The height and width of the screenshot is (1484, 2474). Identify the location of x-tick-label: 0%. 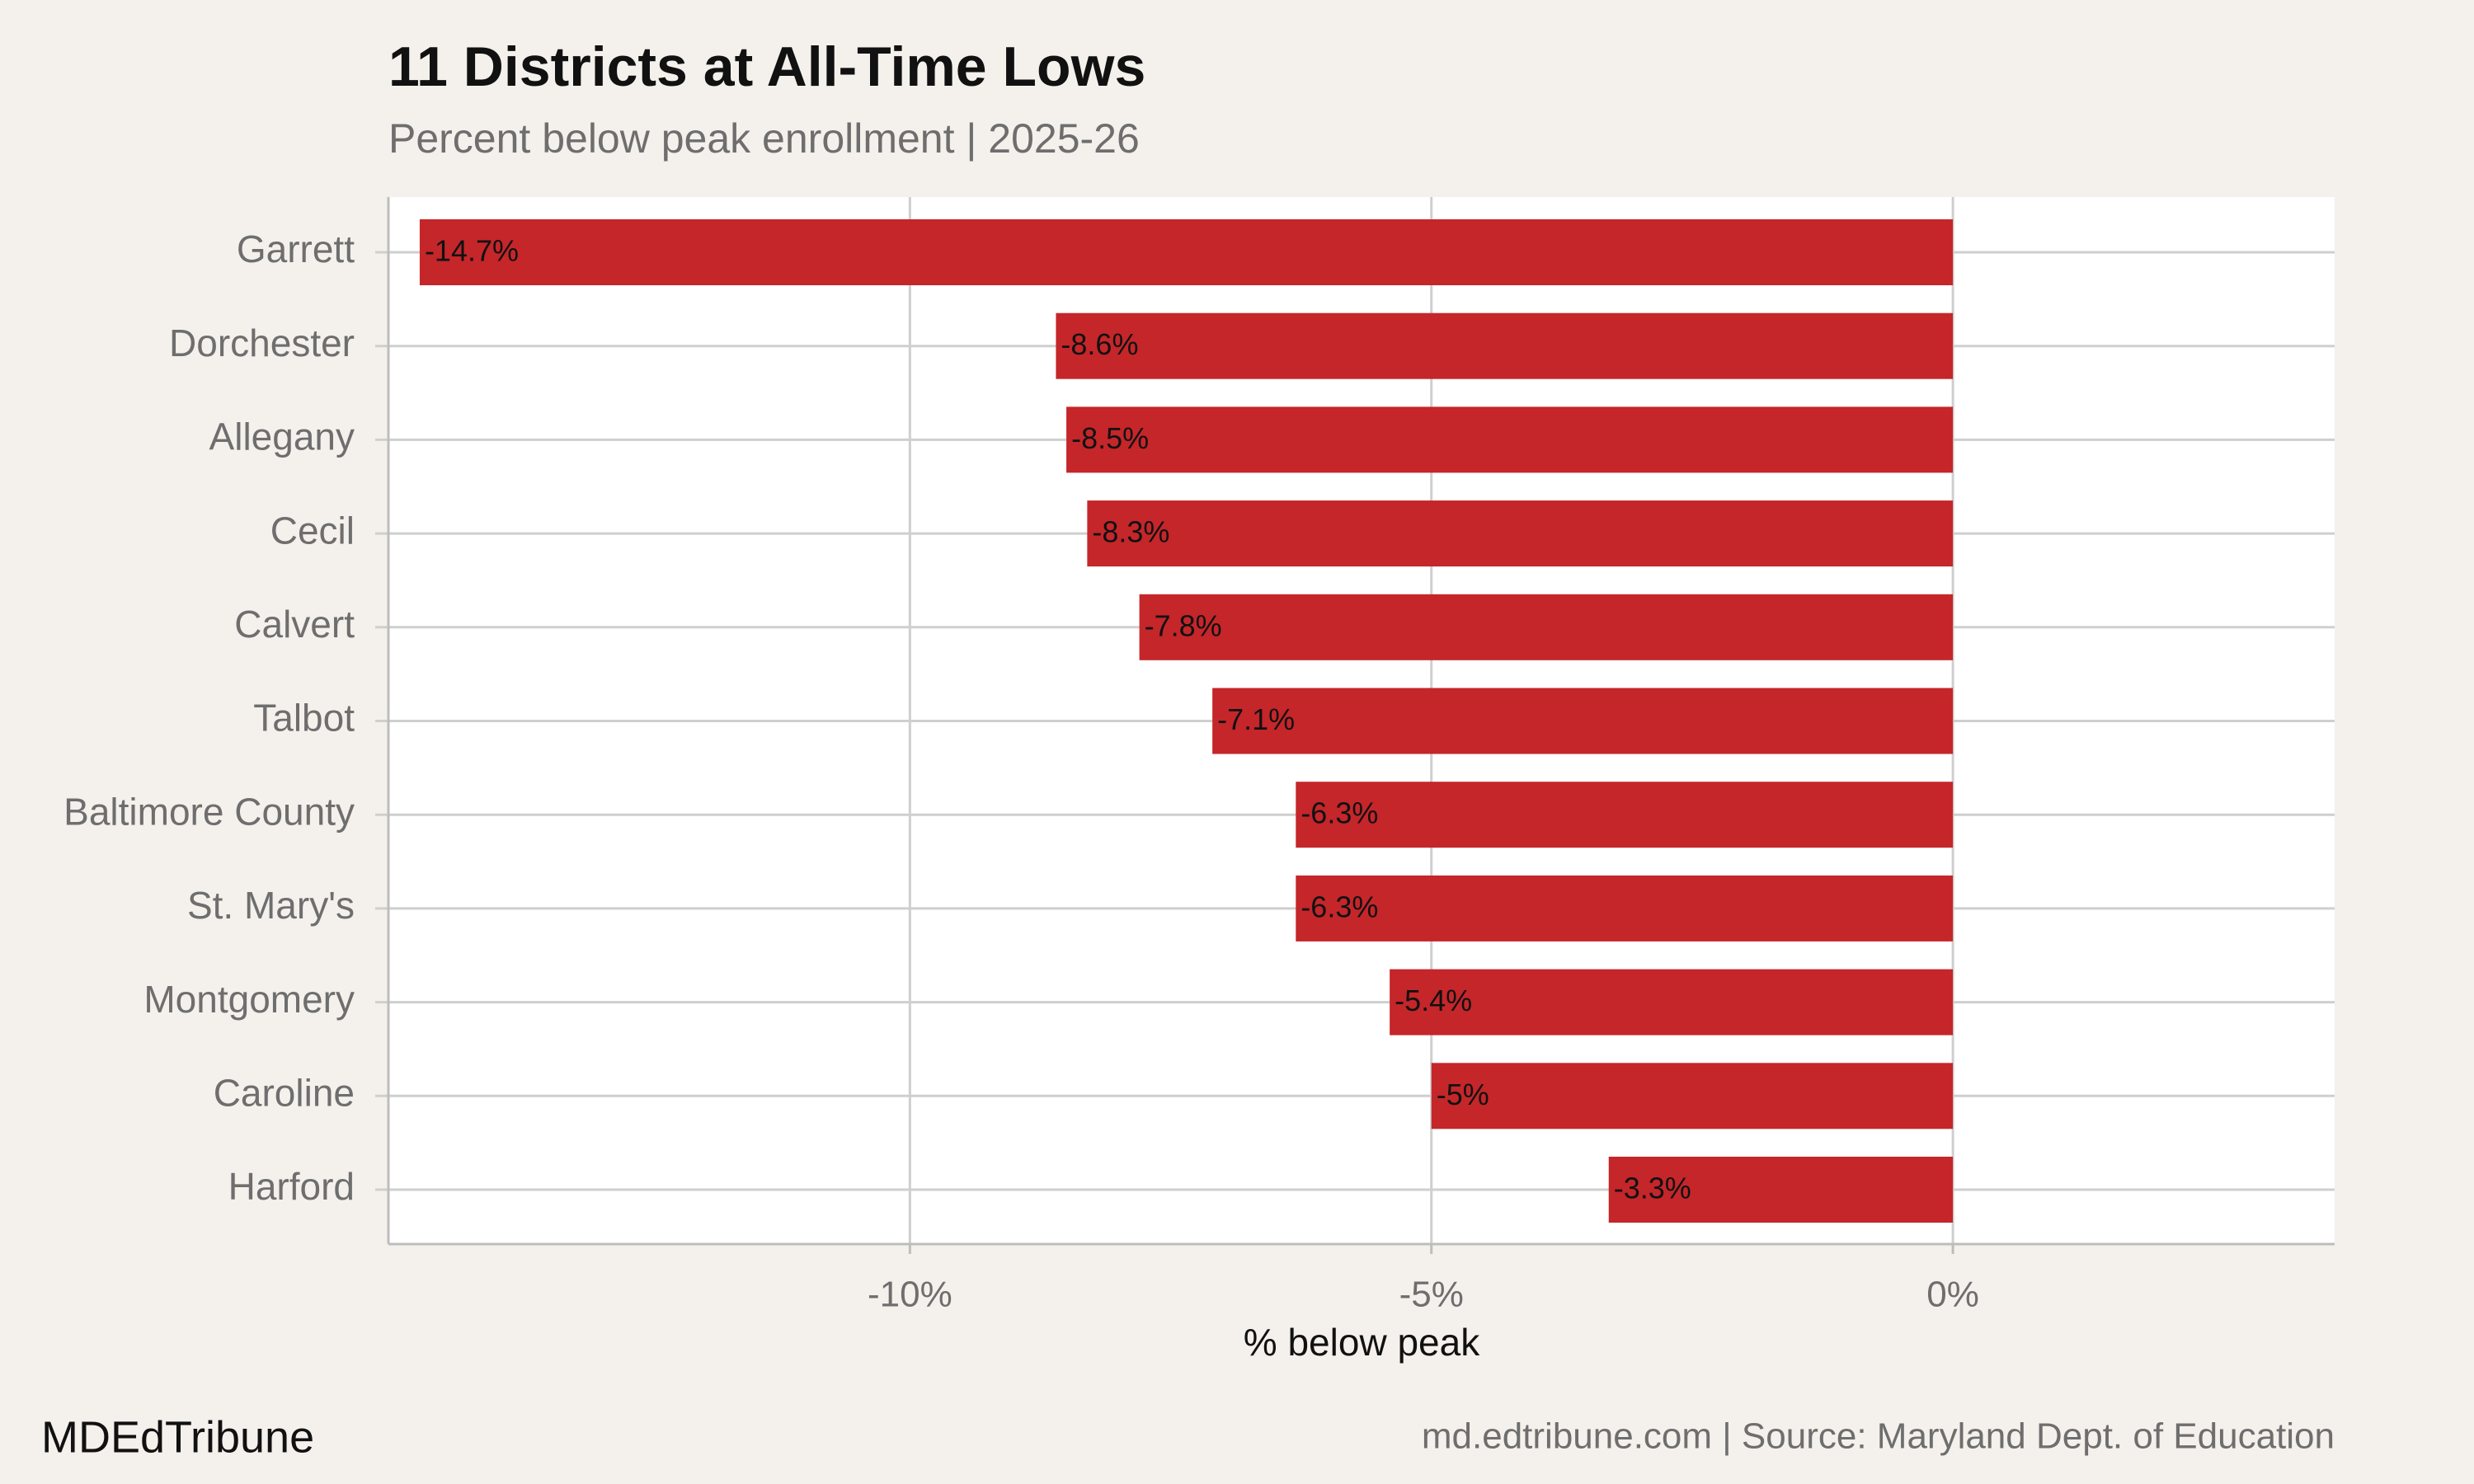
(1952, 1295).